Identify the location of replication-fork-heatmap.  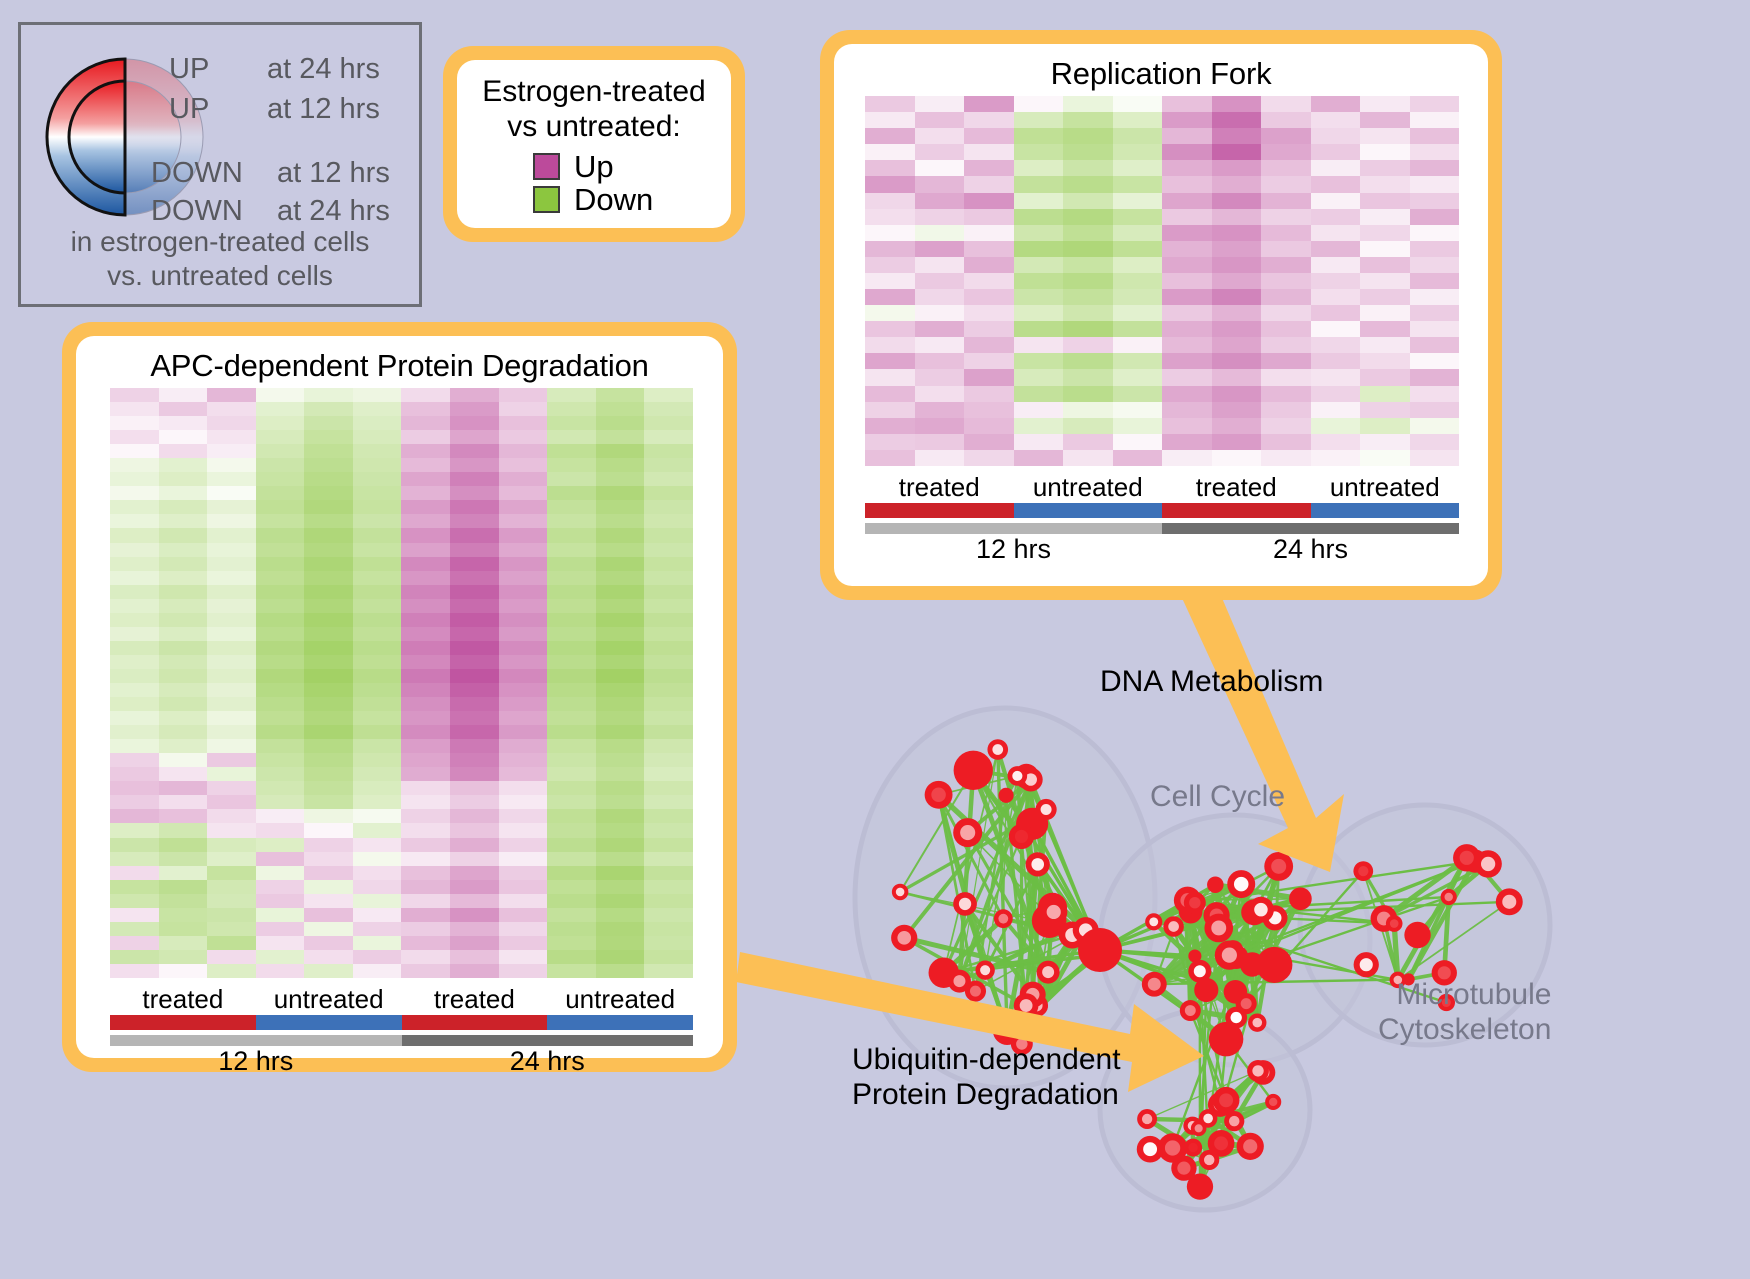
(1162, 281).